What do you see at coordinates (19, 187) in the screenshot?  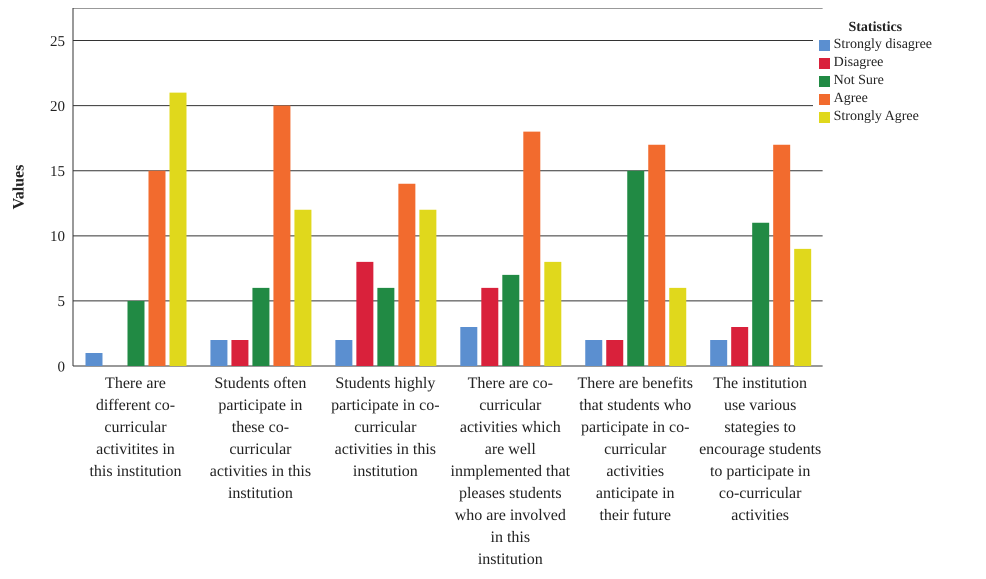 I see `y-axis-title: Values` at bounding box center [19, 187].